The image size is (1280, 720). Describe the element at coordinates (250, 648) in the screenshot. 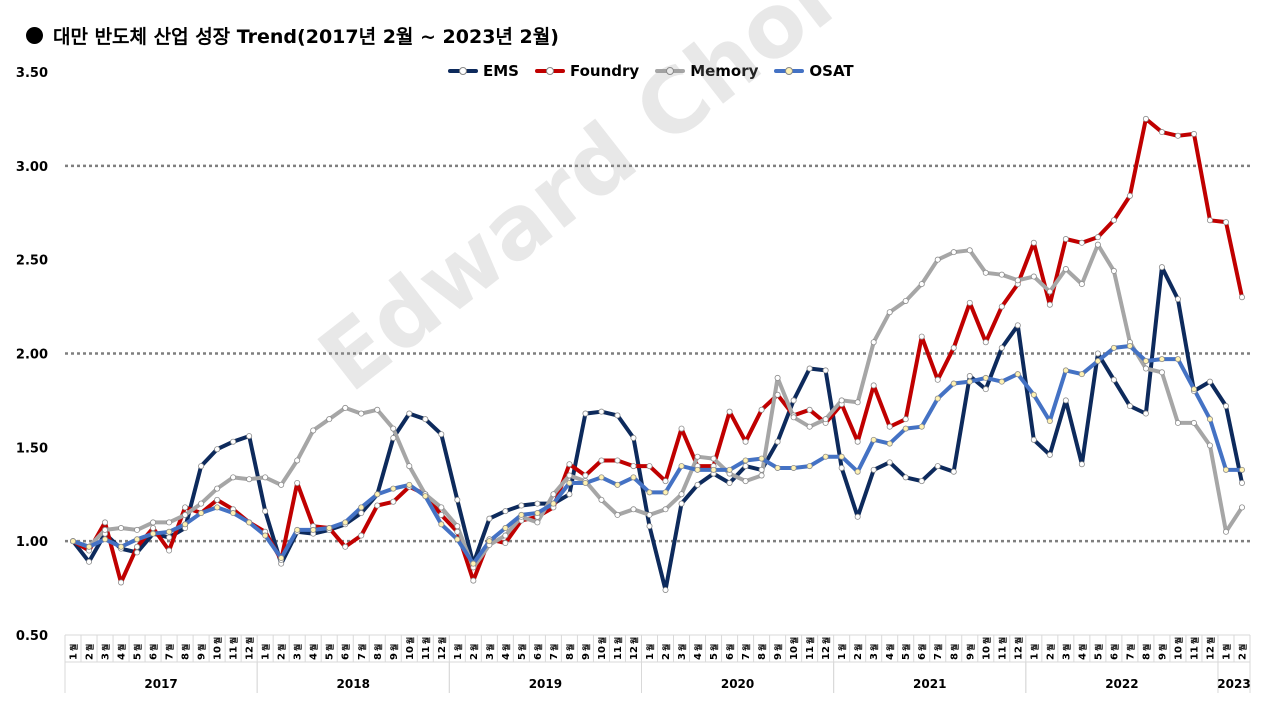

I see `month-tick-label: 12월` at that location.